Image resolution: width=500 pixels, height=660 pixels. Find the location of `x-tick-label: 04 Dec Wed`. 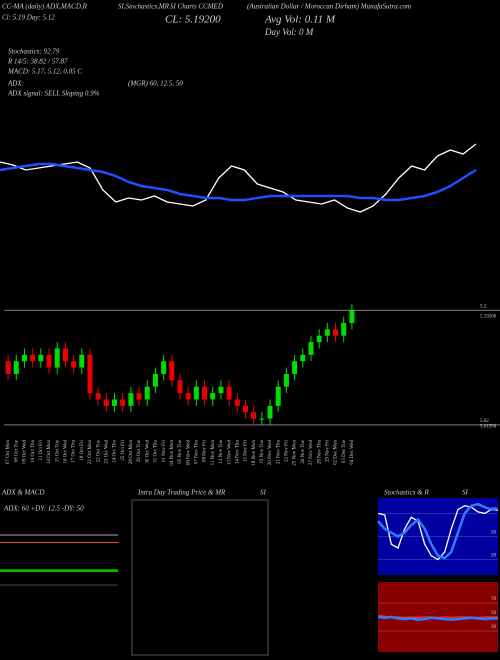

x-tick-label: 04 Dec Wed is located at coordinates (352, 452).